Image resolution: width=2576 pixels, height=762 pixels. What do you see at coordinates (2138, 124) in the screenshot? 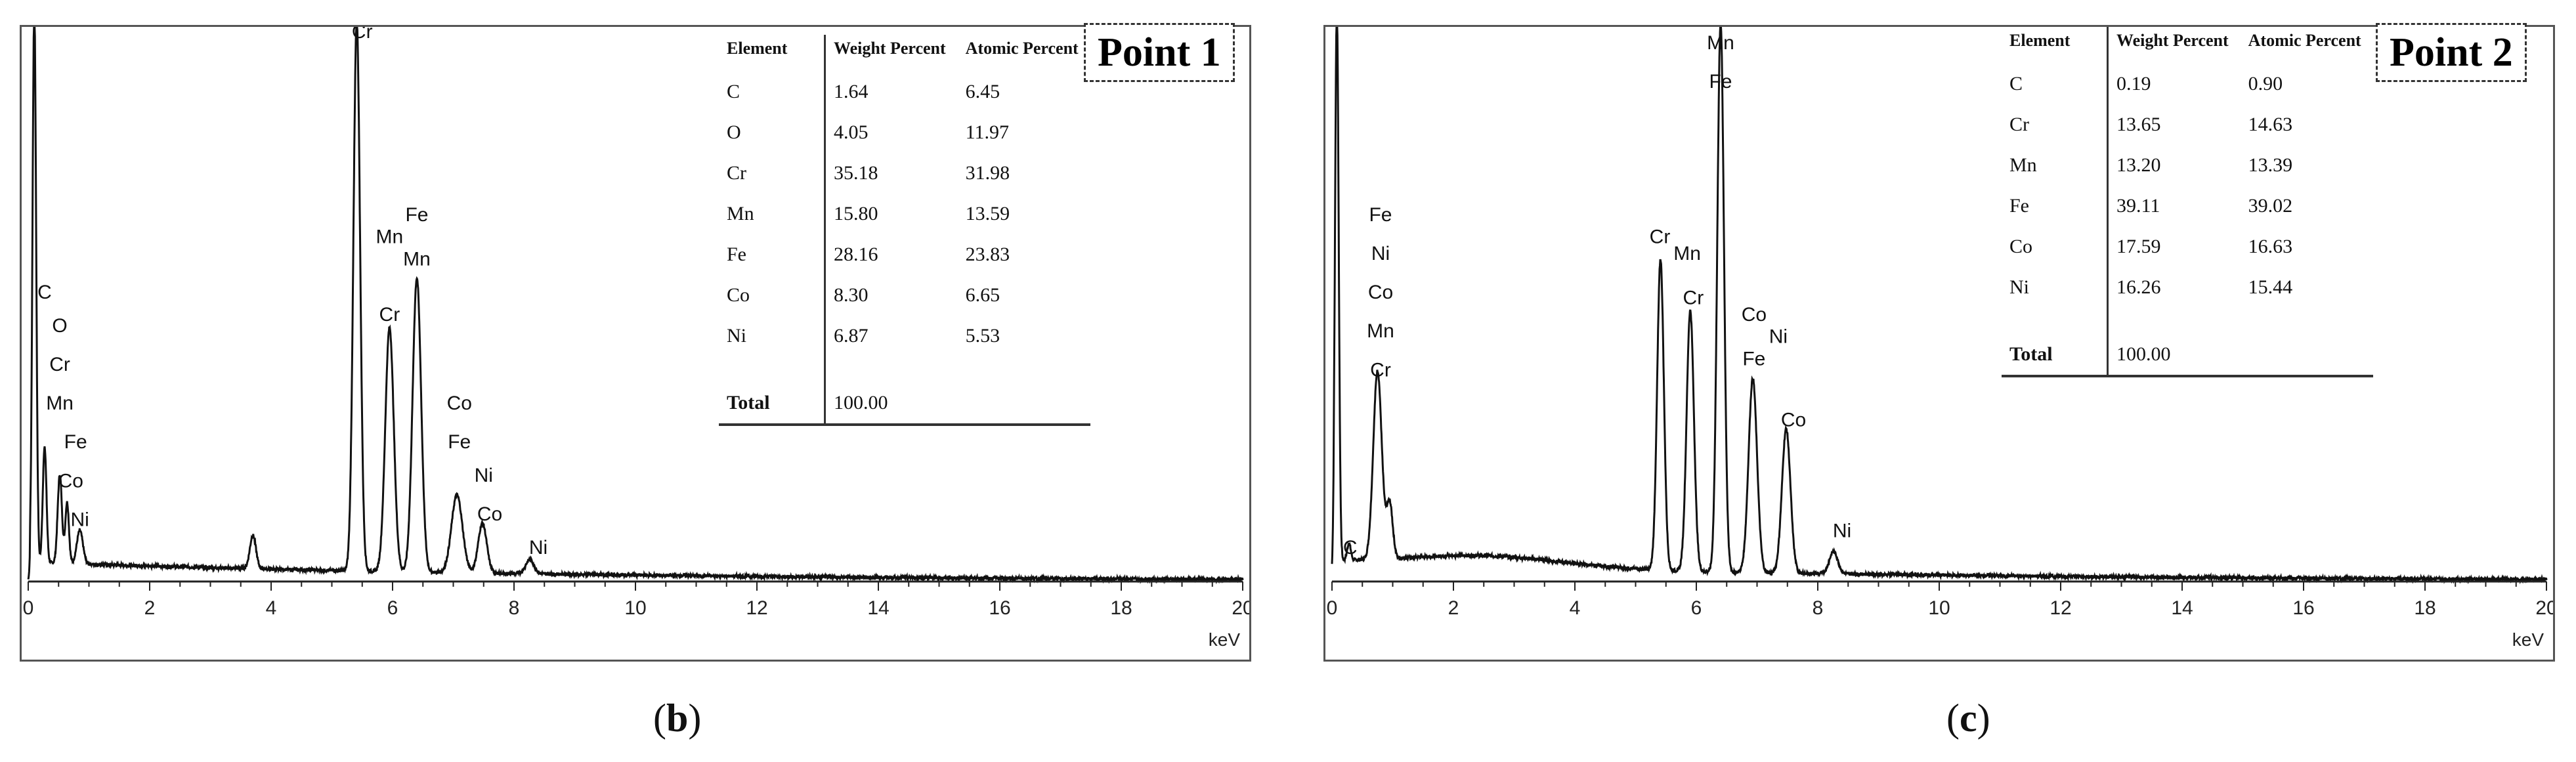
I see `table-cell: 13.65` at bounding box center [2138, 124].